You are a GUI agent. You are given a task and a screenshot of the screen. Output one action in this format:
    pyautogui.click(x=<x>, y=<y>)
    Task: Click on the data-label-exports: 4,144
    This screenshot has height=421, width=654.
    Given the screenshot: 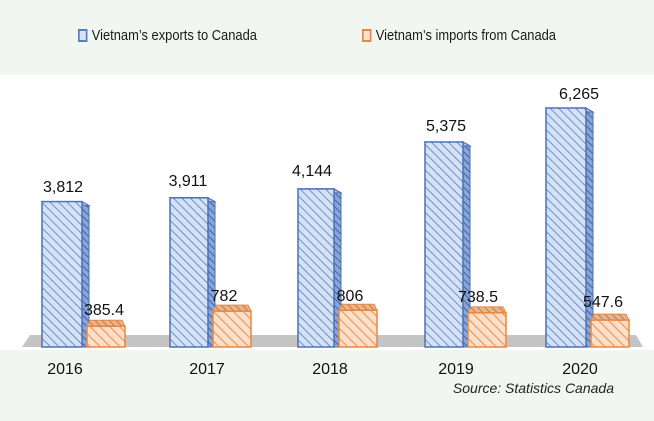 What is the action you would take?
    pyautogui.click(x=312, y=171)
    